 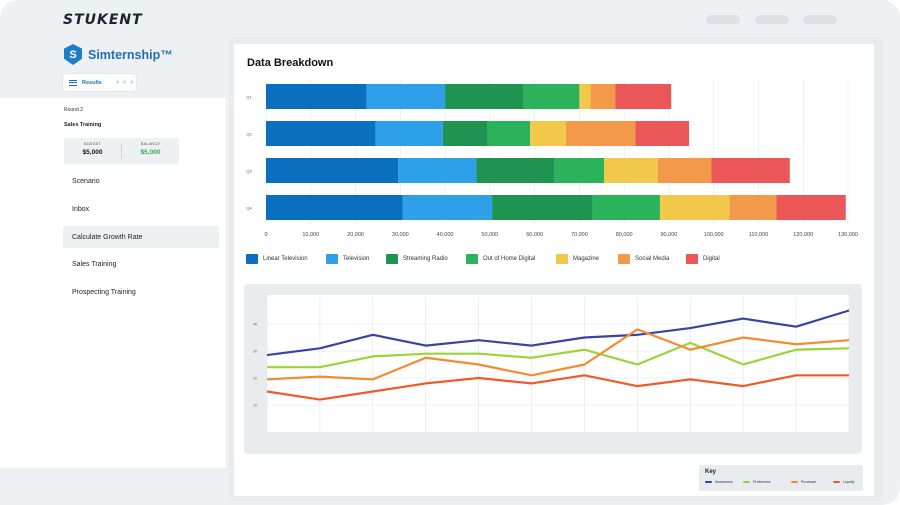 I want to click on line-y-tick-label: 40, so click(x=255, y=325).